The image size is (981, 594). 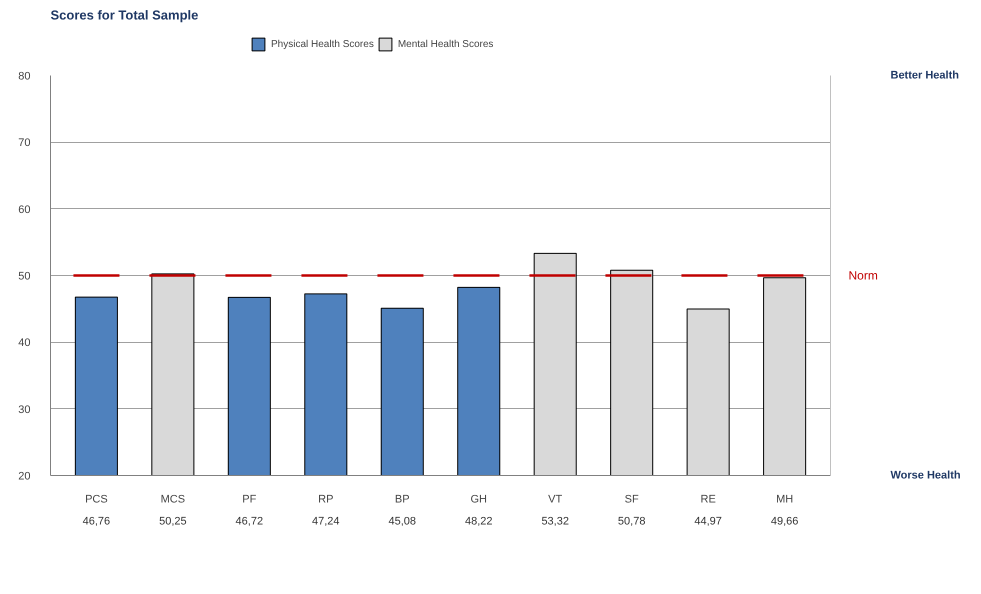 What do you see at coordinates (173, 500) in the screenshot?
I see `x-tick-label: MCS` at bounding box center [173, 500].